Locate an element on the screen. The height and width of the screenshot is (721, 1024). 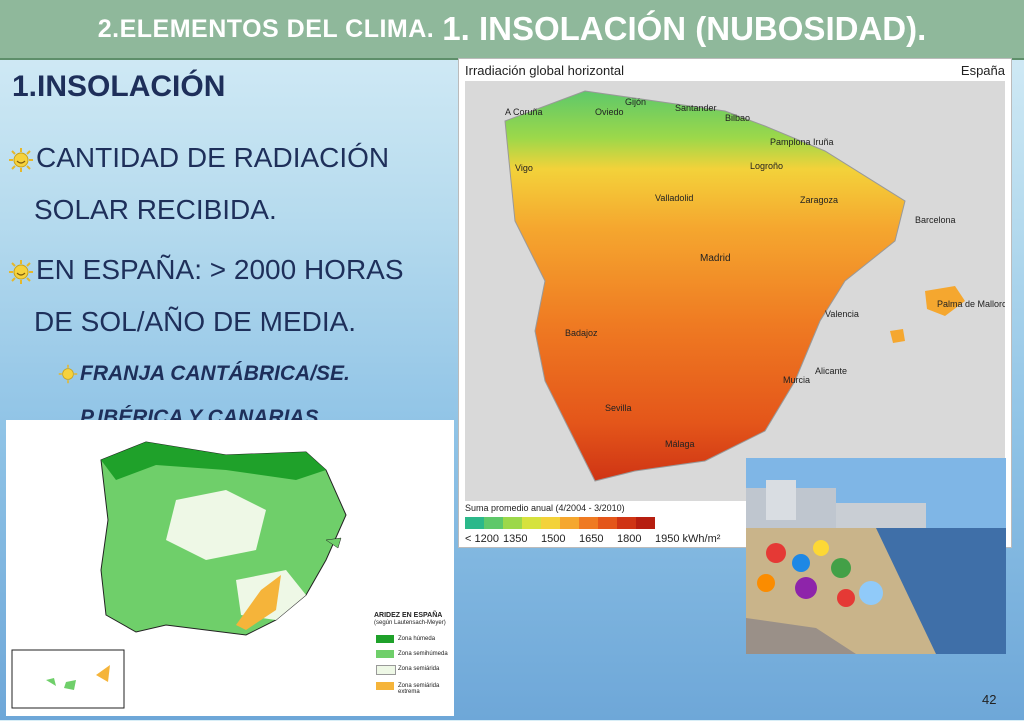
map1-legend-title: Suma promedio anual (4/2004 - 3/2010) is located at coordinates (545, 508).